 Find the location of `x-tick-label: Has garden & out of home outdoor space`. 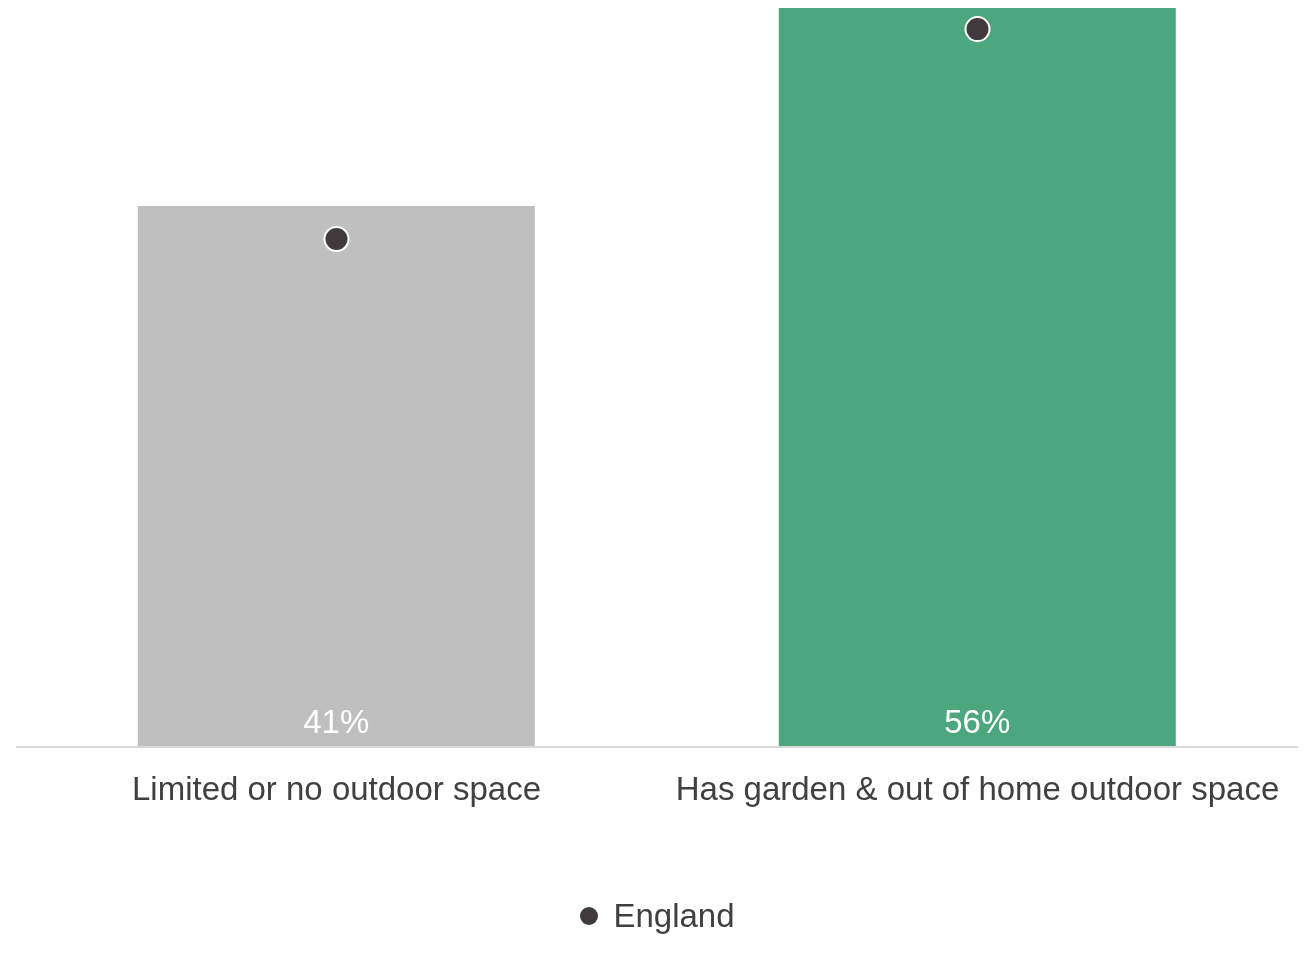

x-tick-label: Has garden & out of home outdoor space is located at coordinates (977, 789).